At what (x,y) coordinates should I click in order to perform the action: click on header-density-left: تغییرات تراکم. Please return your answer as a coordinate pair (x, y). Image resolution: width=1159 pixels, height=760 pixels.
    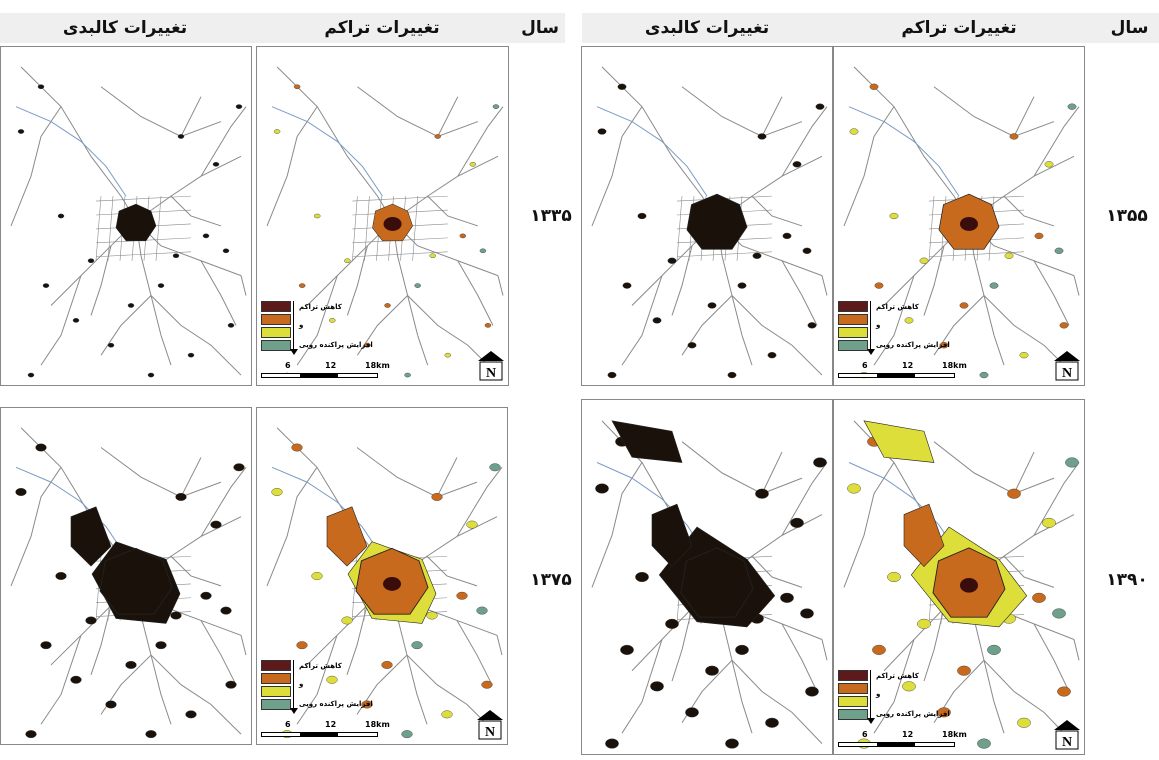
    Looking at the image, I should click on (382, 28).